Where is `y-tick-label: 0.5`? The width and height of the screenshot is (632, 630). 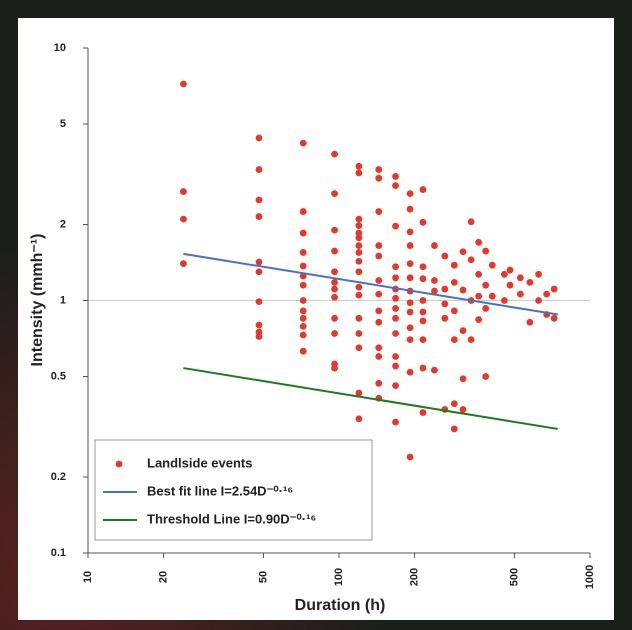 y-tick-label: 0.5 is located at coordinates (58, 376).